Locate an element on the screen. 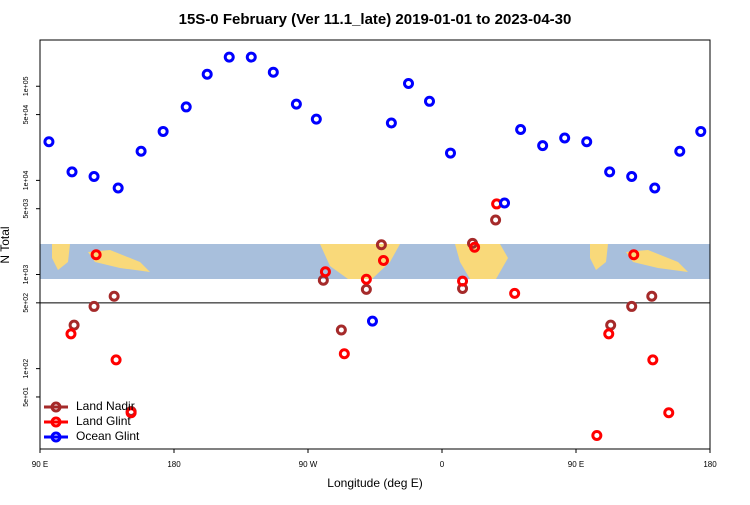 The height and width of the screenshot is (505, 750). y-tick-label: 5e+01 is located at coordinates (26, 397).